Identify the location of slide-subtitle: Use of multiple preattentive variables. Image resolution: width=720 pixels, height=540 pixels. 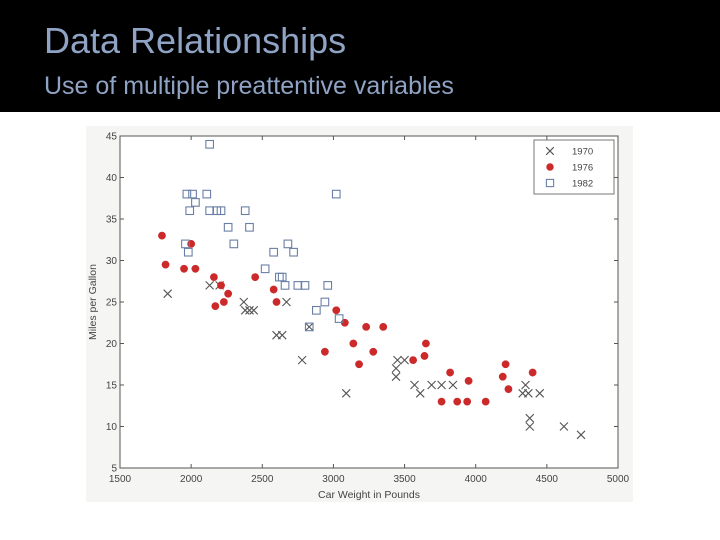
(249, 86).